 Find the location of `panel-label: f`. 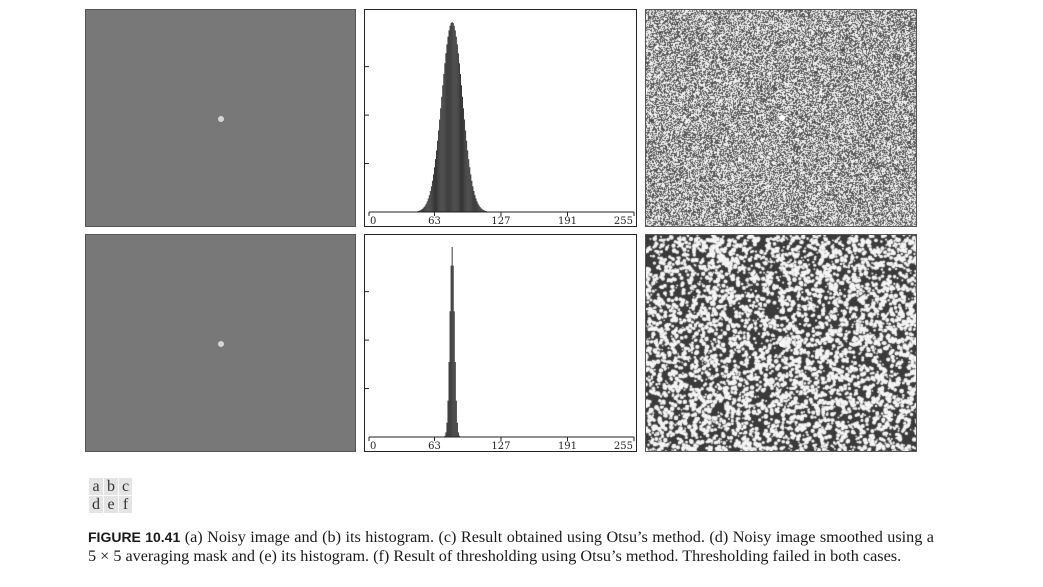

panel-label: f is located at coordinates (125, 504).